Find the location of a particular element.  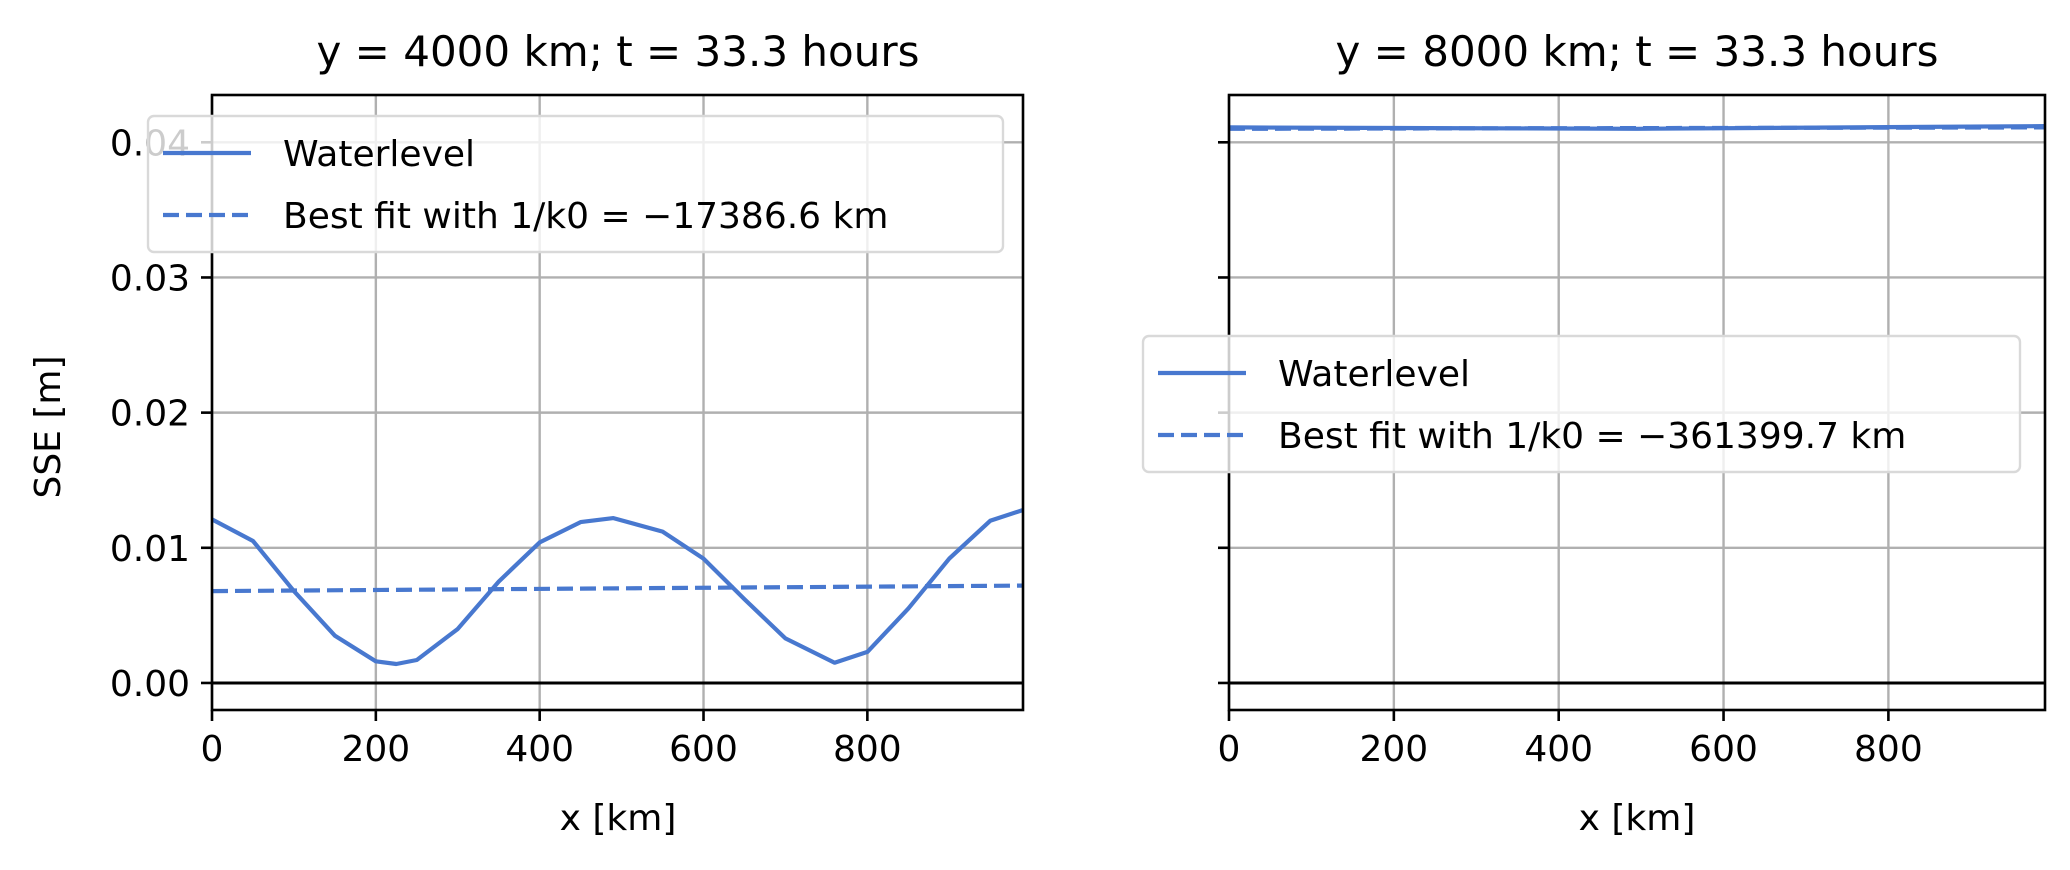

right-xtick-label-1: 200 is located at coordinates (1393, 749).